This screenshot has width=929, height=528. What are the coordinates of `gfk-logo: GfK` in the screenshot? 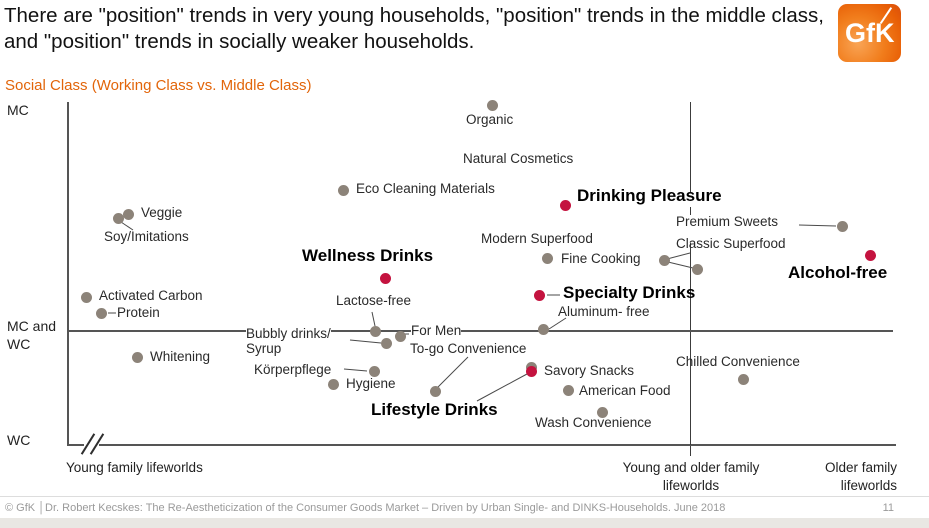 It's located at (869, 33).